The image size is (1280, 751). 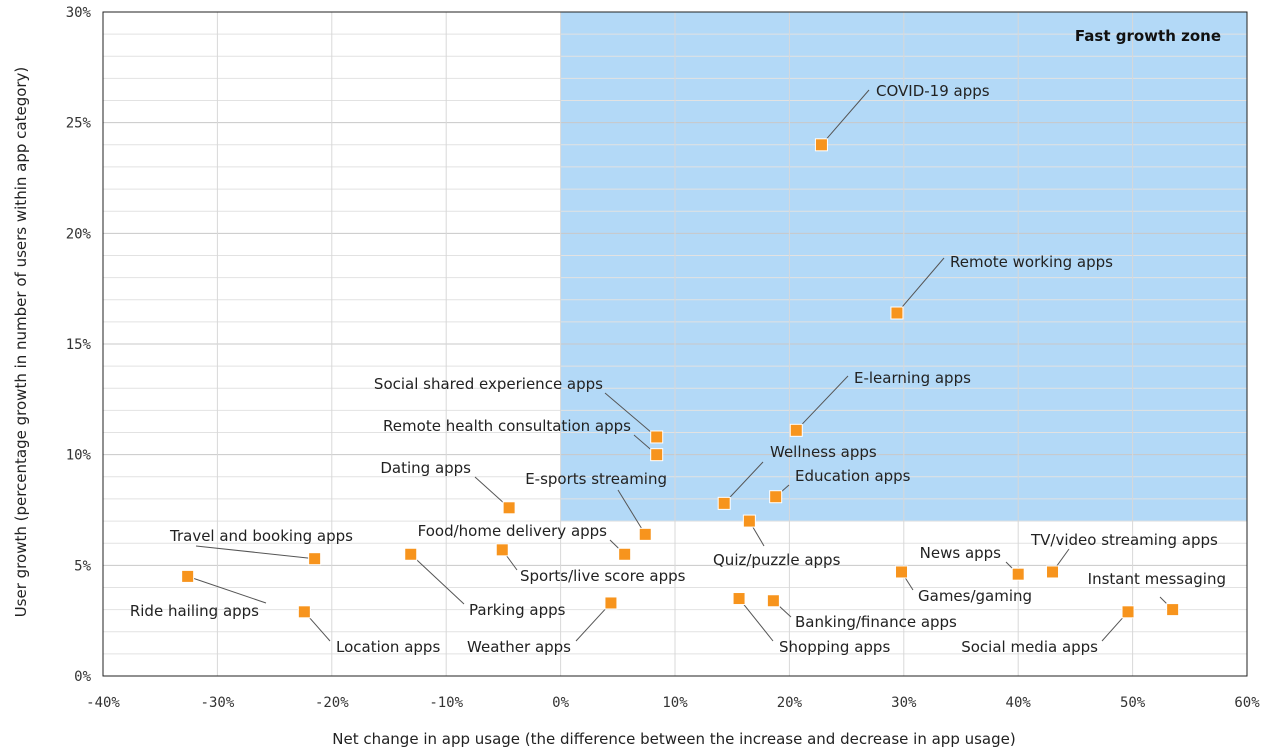 What do you see at coordinates (218, 703) in the screenshot?
I see `x-tick-label: -30%` at bounding box center [218, 703].